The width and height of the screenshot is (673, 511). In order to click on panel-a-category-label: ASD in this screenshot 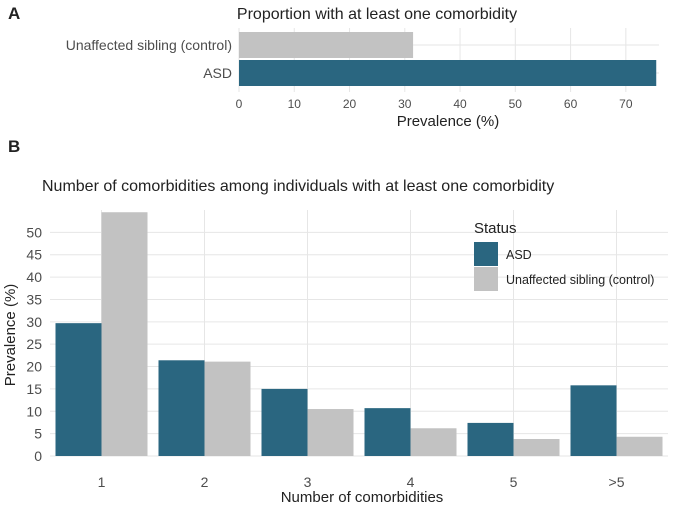, I will do `click(217, 73)`.